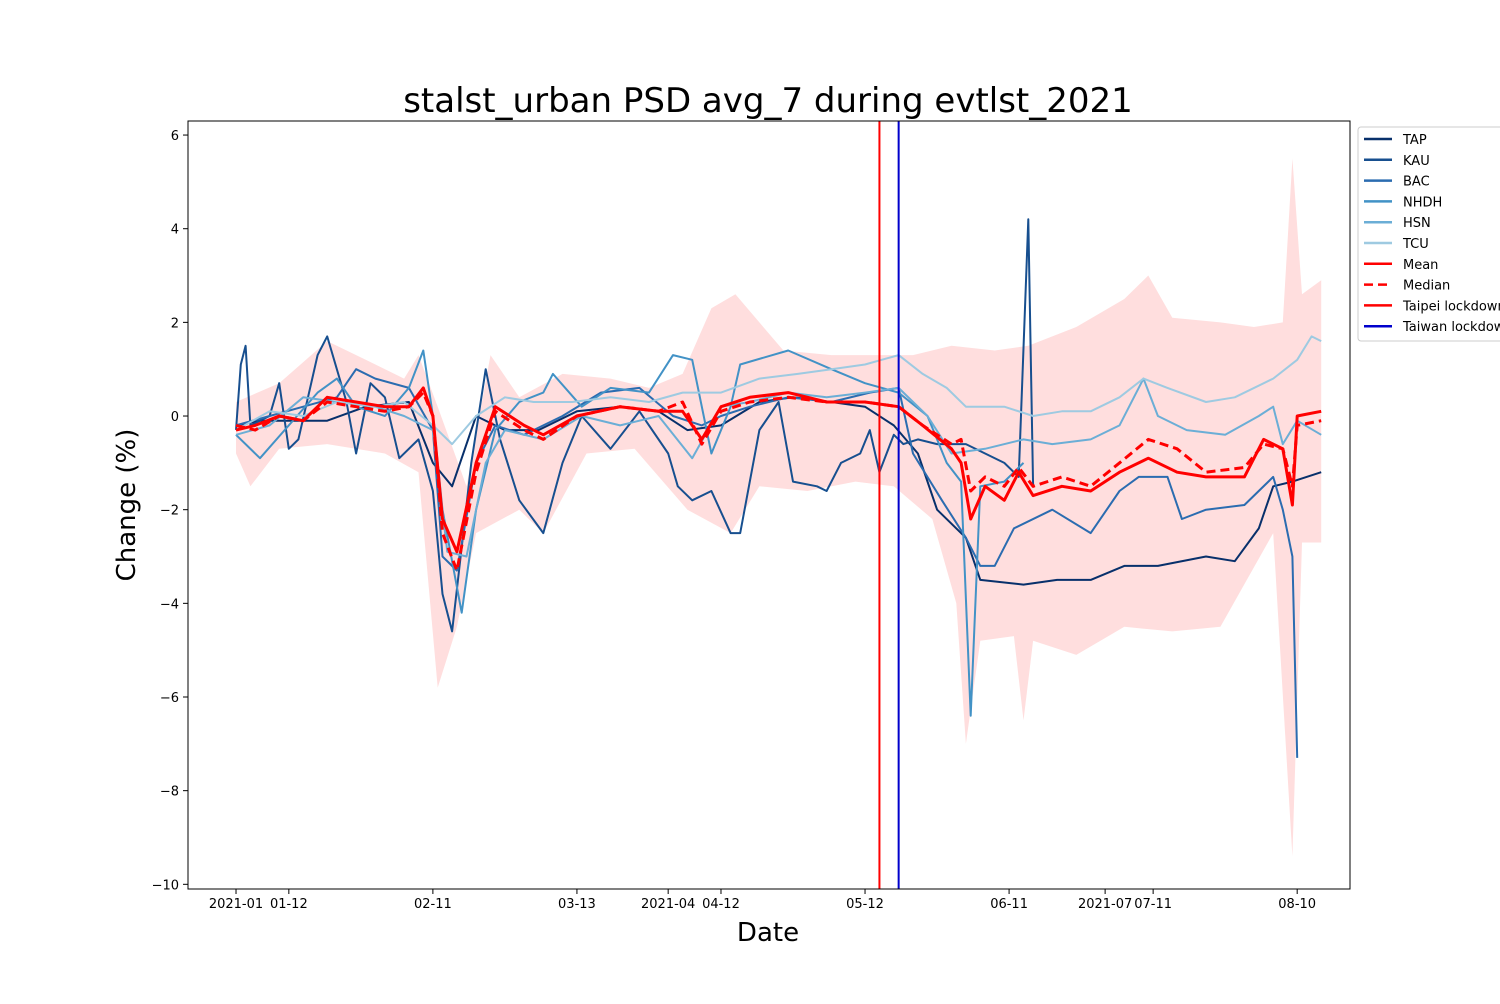 The height and width of the screenshot is (1004, 1500). What do you see at coordinates (175, 230) in the screenshot?
I see `y-tick-label: 4` at bounding box center [175, 230].